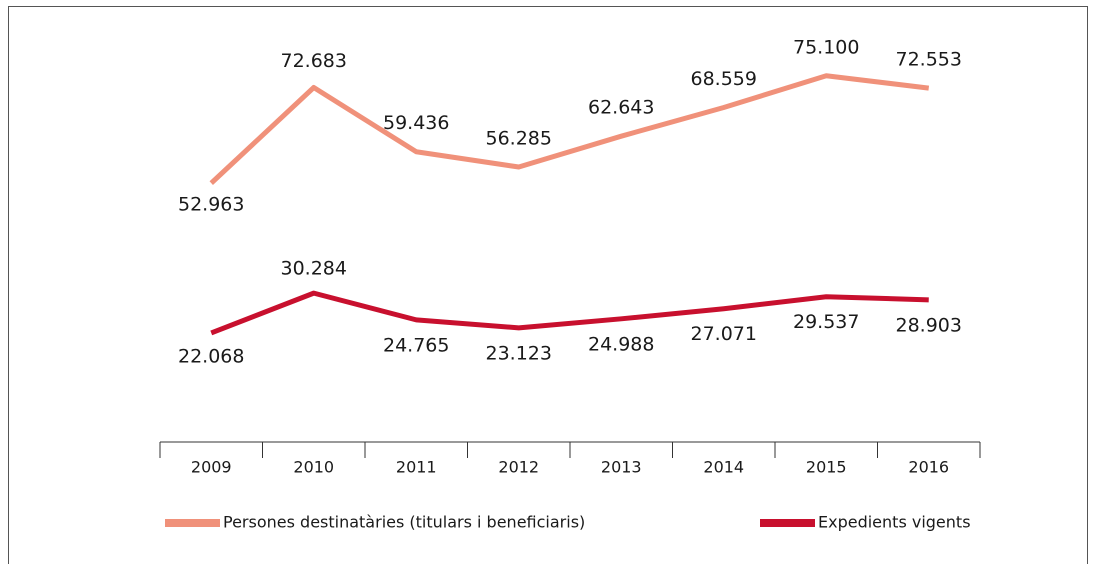 This screenshot has width=1096, height=564. Describe the element at coordinates (621, 344) in the screenshot. I see `data-label: 24.988` at that location.